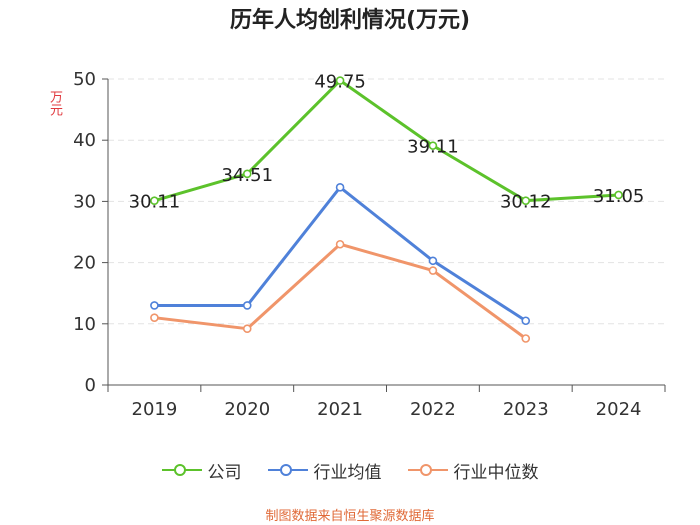 The width and height of the screenshot is (700, 525). What do you see at coordinates (90, 385) in the screenshot?
I see `y-tick-label: 0` at bounding box center [90, 385].